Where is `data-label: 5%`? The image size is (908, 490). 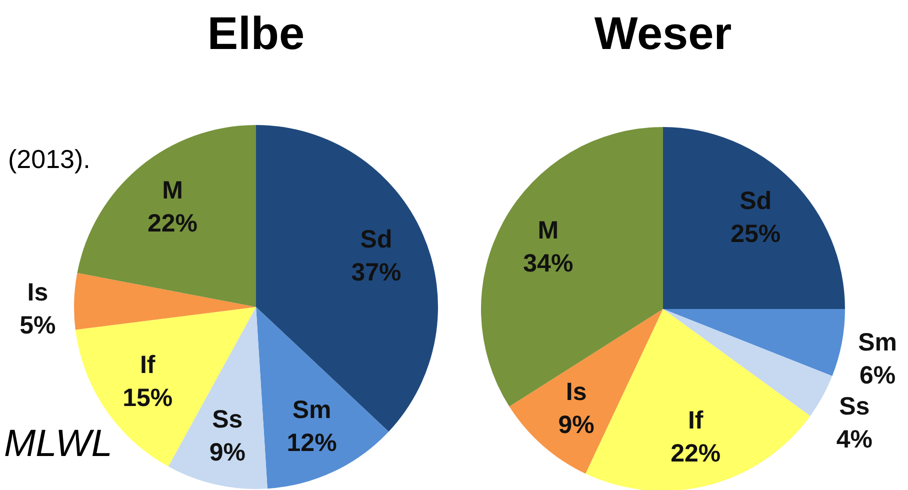
data-label: 5% is located at coordinates (38, 326).